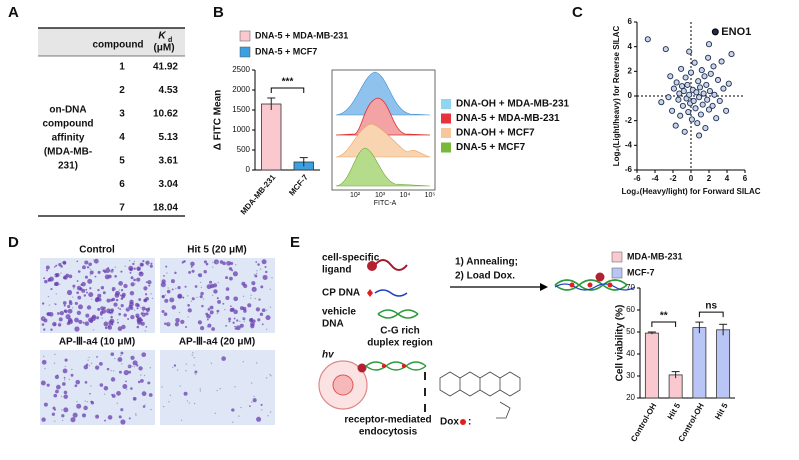 The image size is (799, 460). Describe the element at coordinates (391, 293) in the screenshot. I see `cp-dna` at that location.